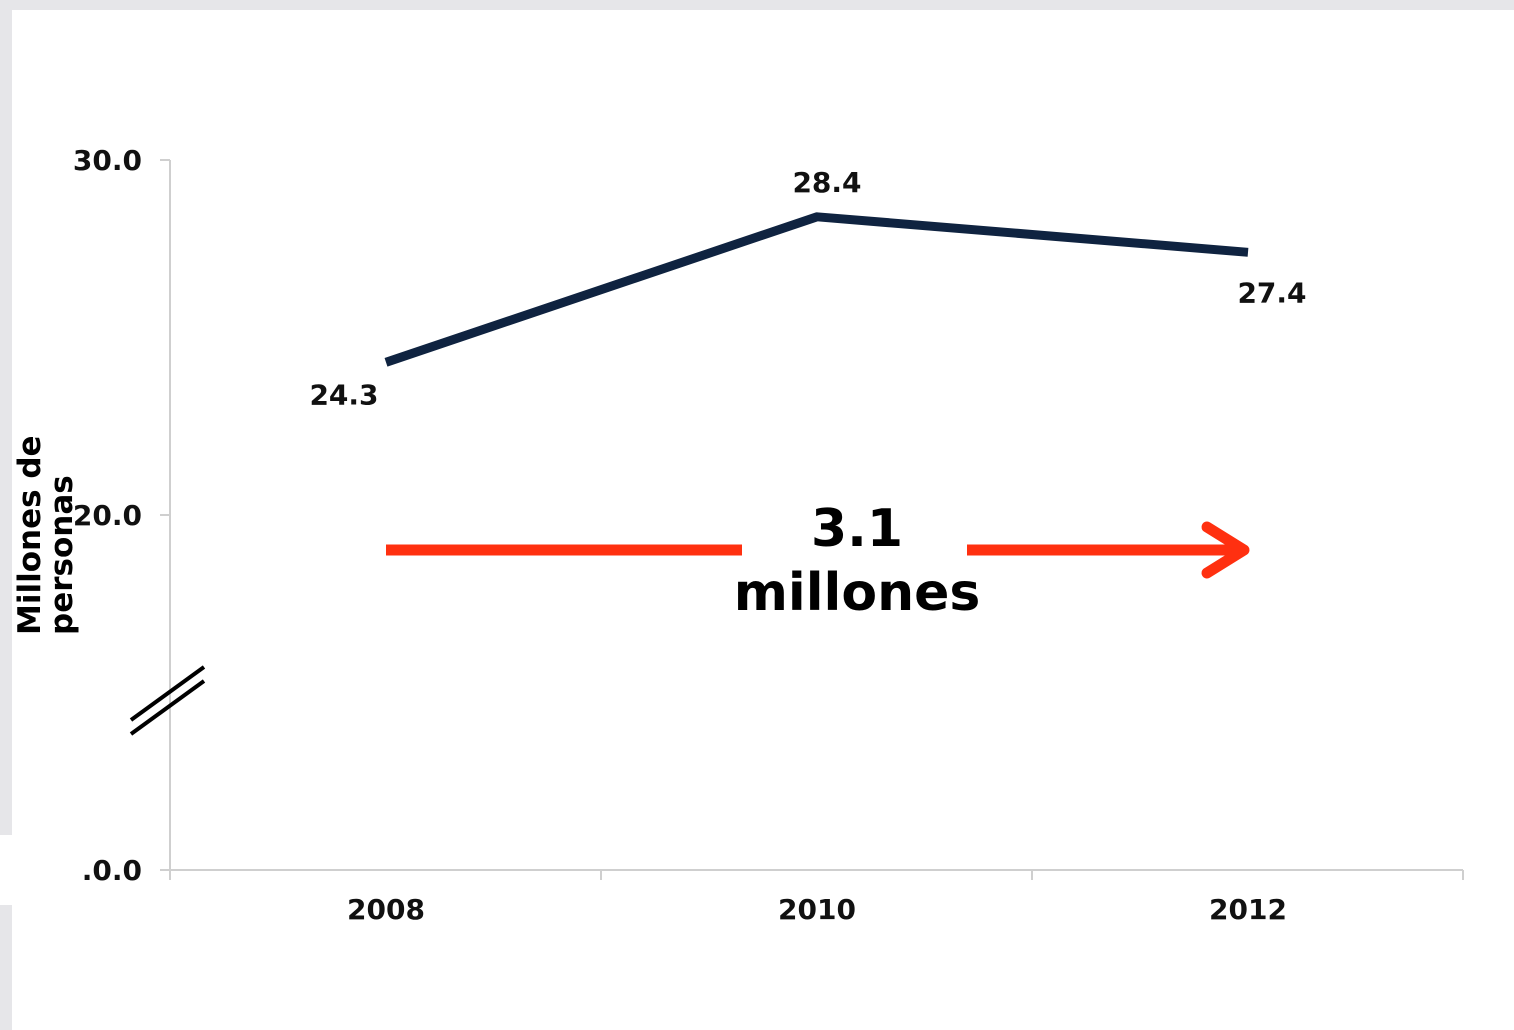 The width and height of the screenshot is (1514, 1030). Describe the element at coordinates (107, 515) in the screenshot. I see `y-tick-label: 20.0` at that location.